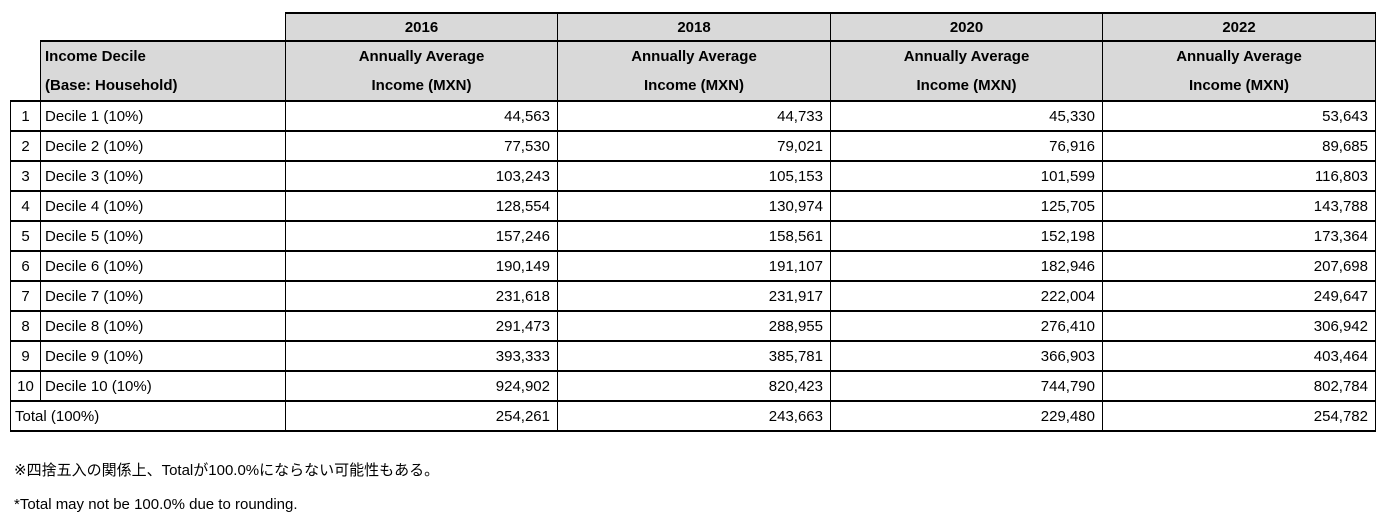  What do you see at coordinates (25, 356) in the screenshot?
I see `row-number: 9` at bounding box center [25, 356].